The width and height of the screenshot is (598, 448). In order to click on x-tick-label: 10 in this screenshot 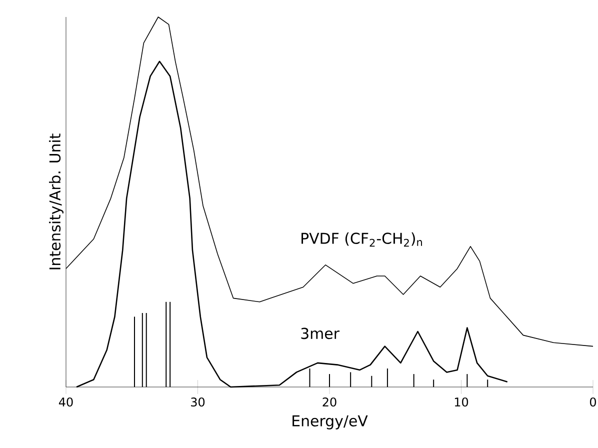, I will do `click(461, 402)`.